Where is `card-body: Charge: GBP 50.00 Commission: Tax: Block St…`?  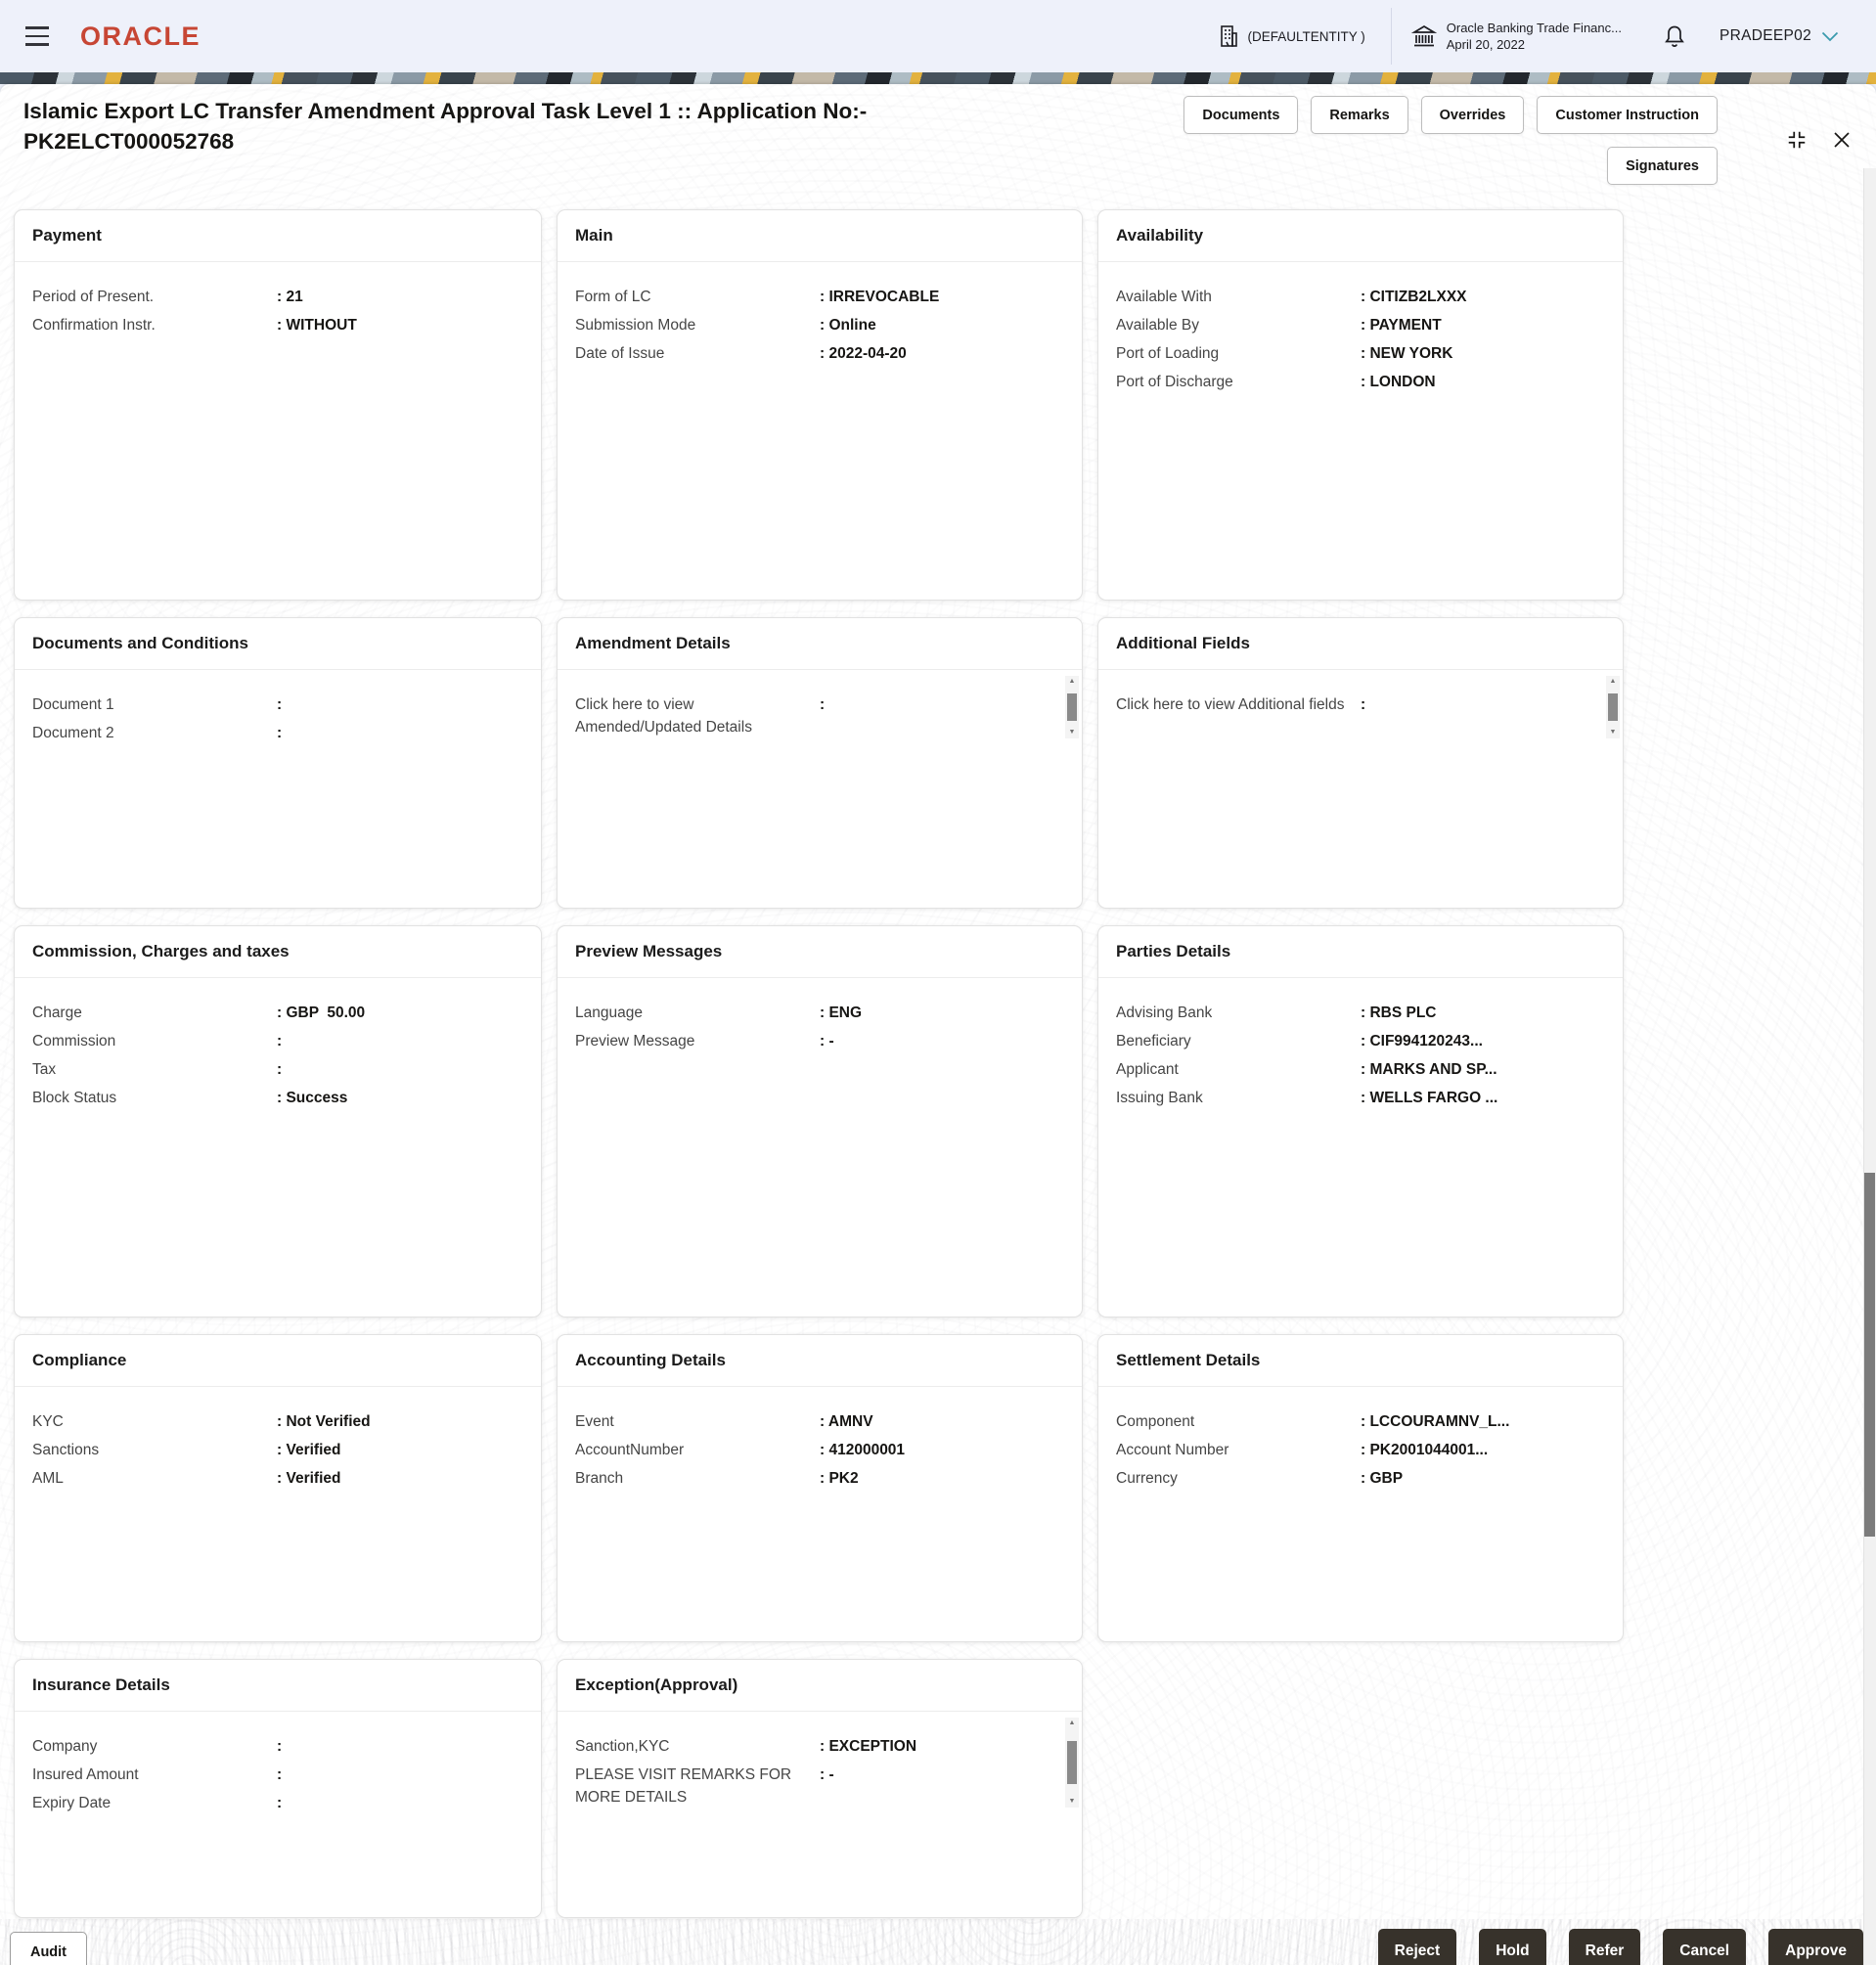
card-body: Charge: GBP 50.00 Commission: Tax: Block St… is located at coordinates (278, 1052).